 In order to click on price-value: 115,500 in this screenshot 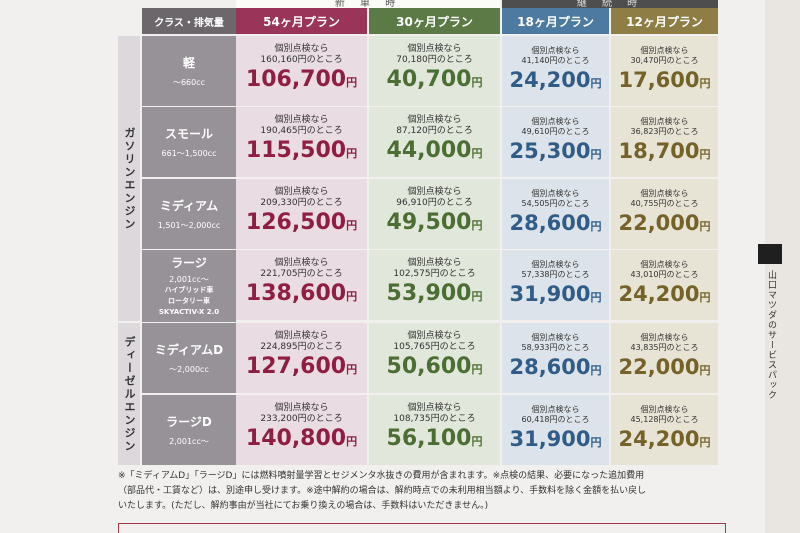, I will do `click(296, 150)`.